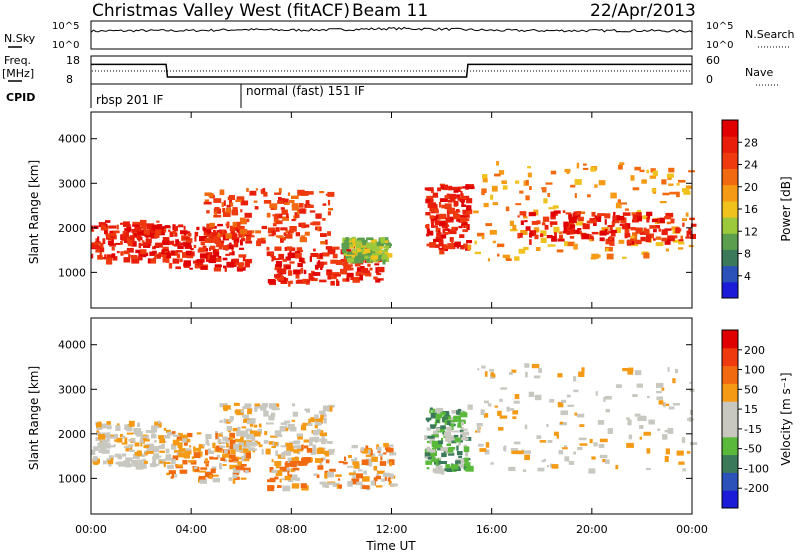 This screenshot has width=800, height=554. What do you see at coordinates (756, 488) in the screenshot?
I see `colorbar-tick-label: -200` at bounding box center [756, 488].